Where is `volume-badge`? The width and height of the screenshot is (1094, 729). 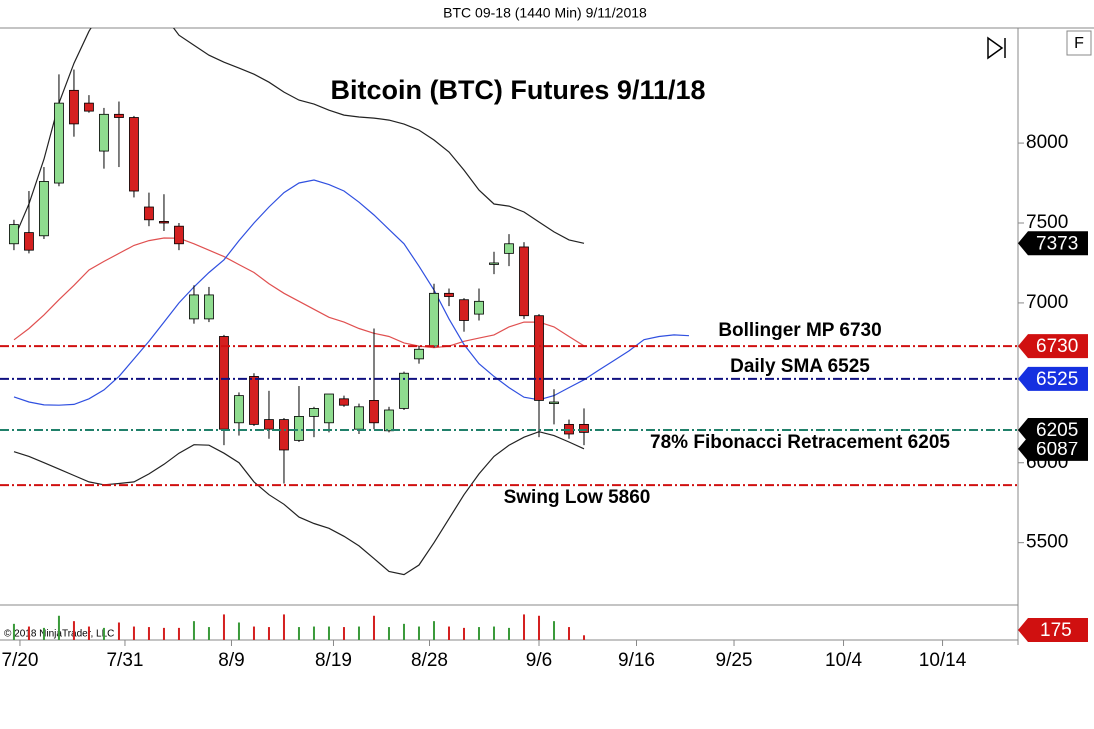
volume-badge is located at coordinates (1053, 630).